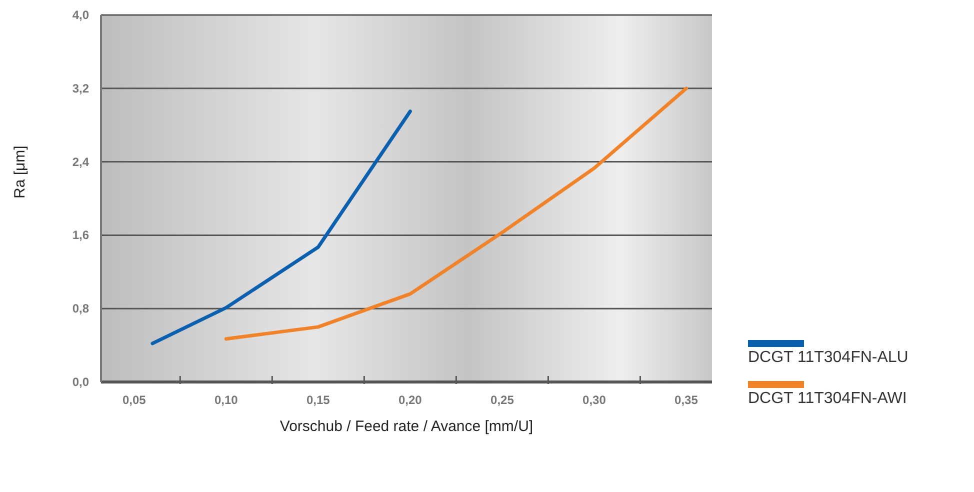 The image size is (974, 492). Describe the element at coordinates (828, 358) in the screenshot. I see `legend-label: DCGT 11T304FN-ALU` at that location.